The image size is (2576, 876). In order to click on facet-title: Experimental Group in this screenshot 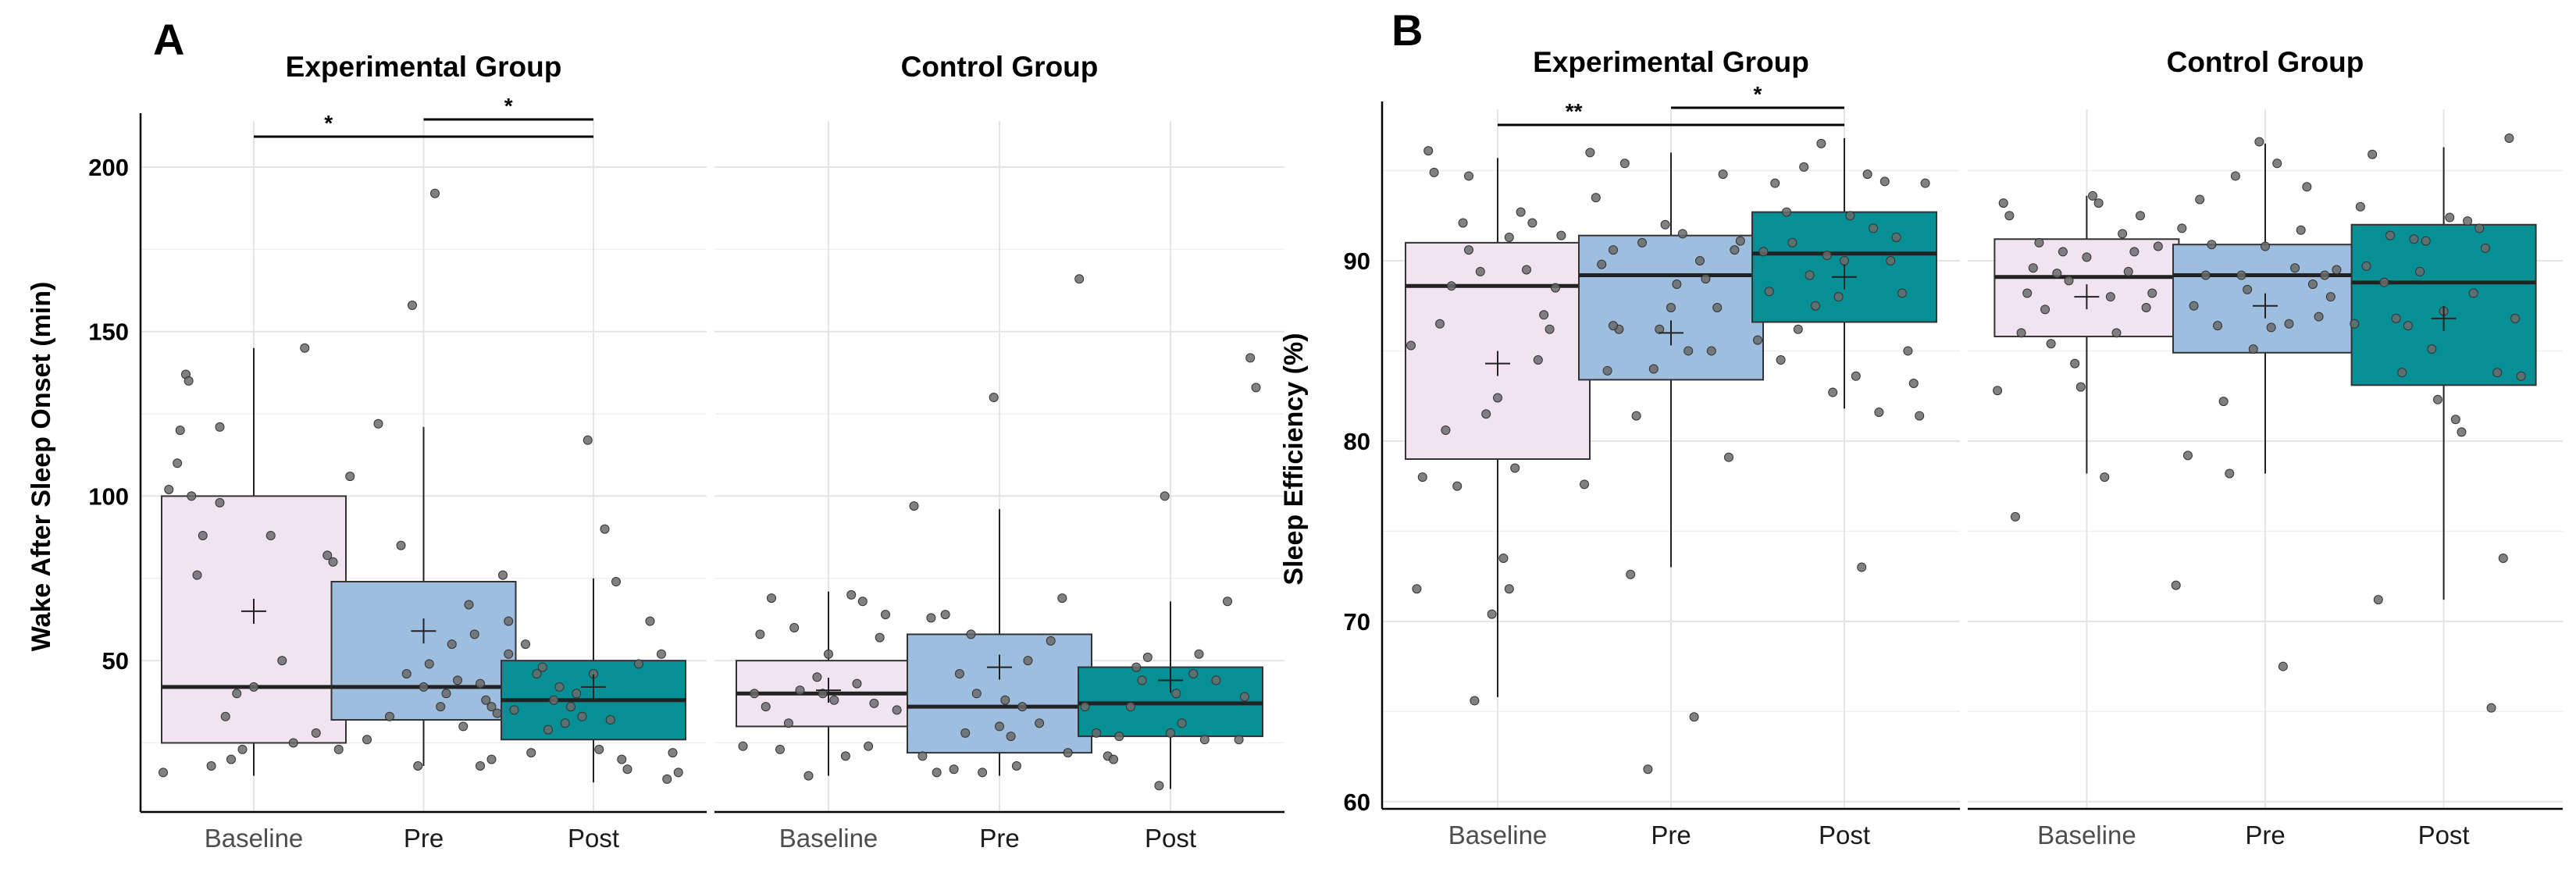, I will do `click(1671, 62)`.